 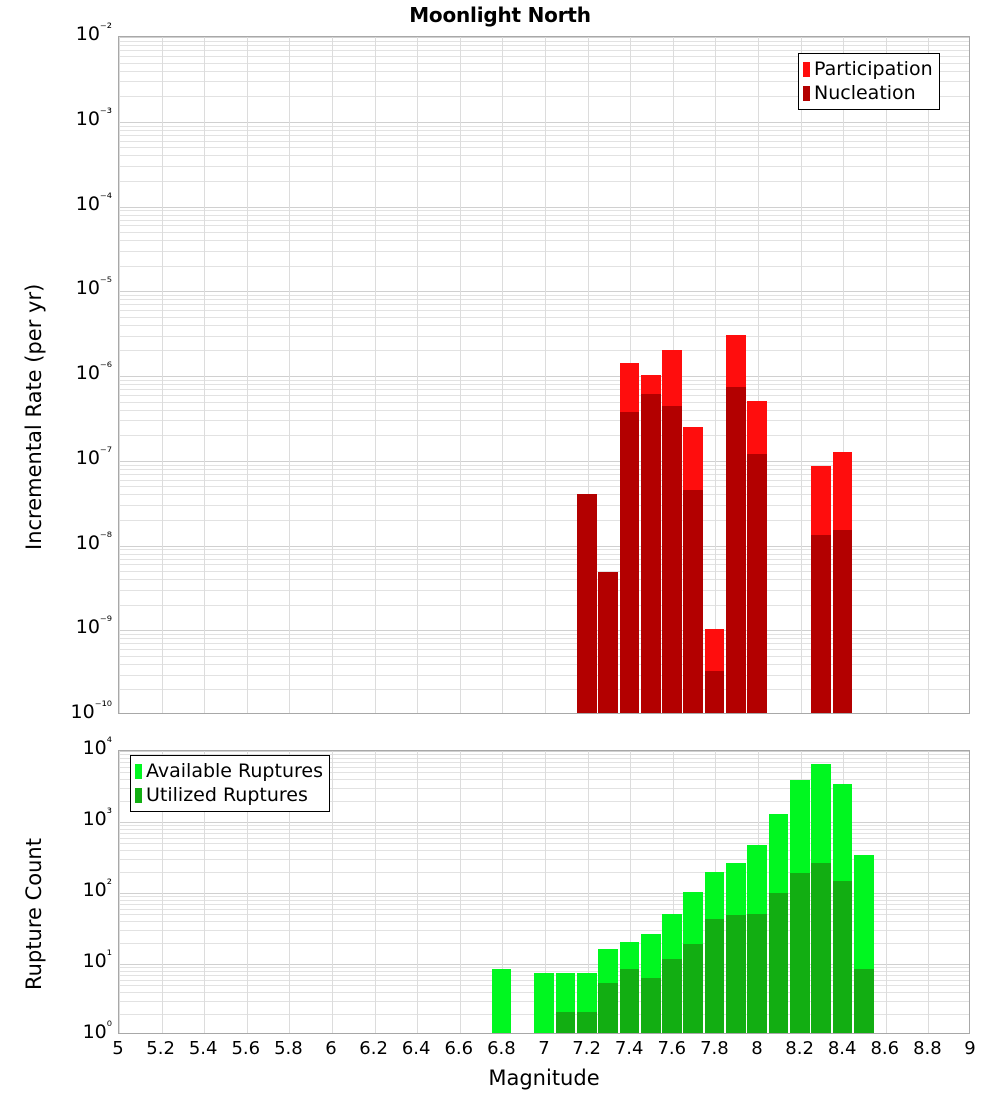 What do you see at coordinates (501, 1048) in the screenshot?
I see `x-tick-label: 6.8` at bounding box center [501, 1048].